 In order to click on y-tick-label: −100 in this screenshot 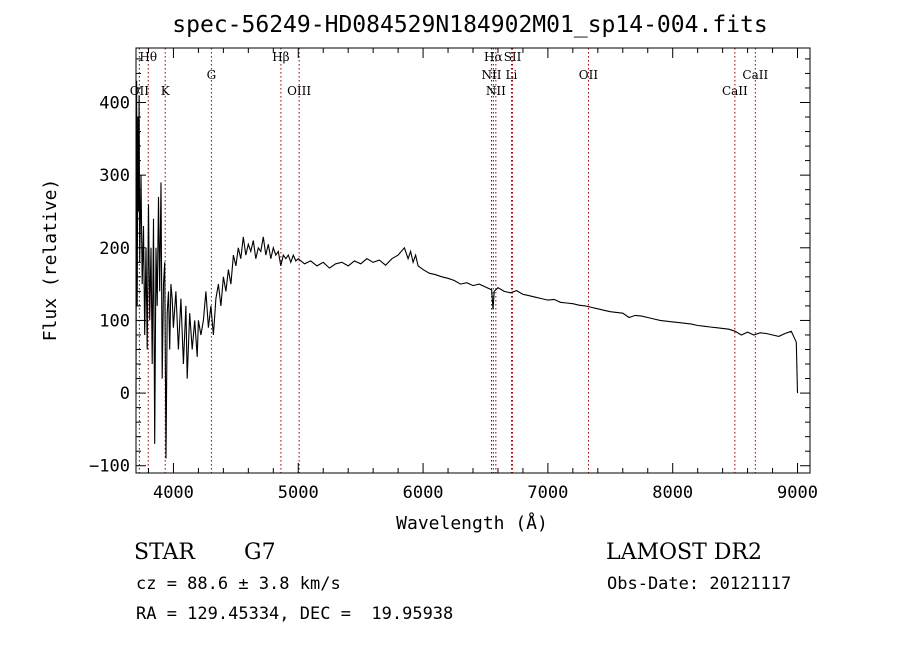, I will do `click(109, 467)`.